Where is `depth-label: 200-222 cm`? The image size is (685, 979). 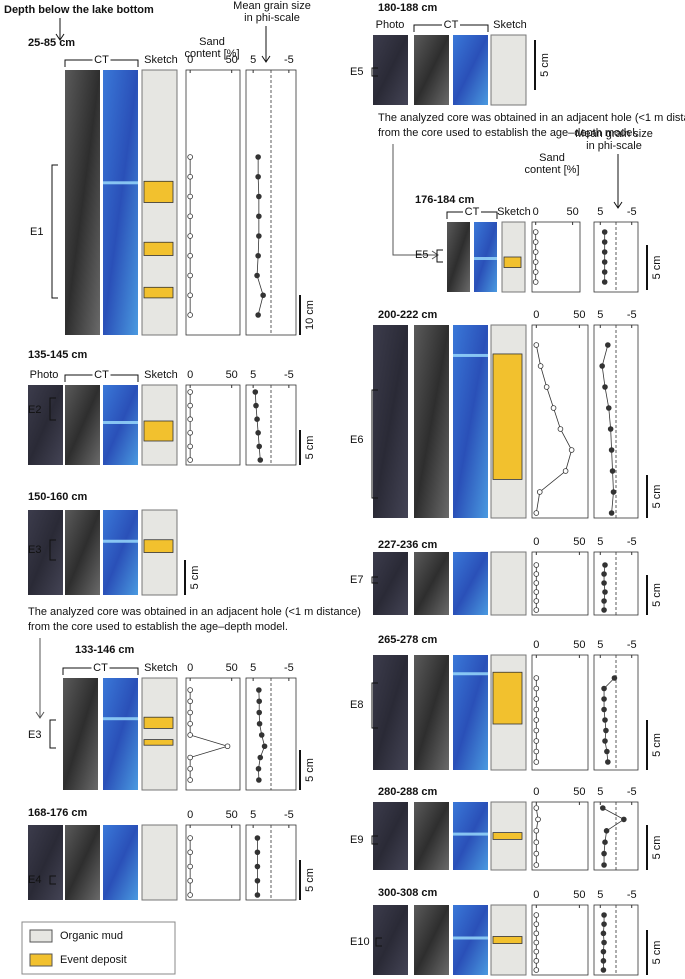 depth-label: 200-222 cm is located at coordinates (408, 315).